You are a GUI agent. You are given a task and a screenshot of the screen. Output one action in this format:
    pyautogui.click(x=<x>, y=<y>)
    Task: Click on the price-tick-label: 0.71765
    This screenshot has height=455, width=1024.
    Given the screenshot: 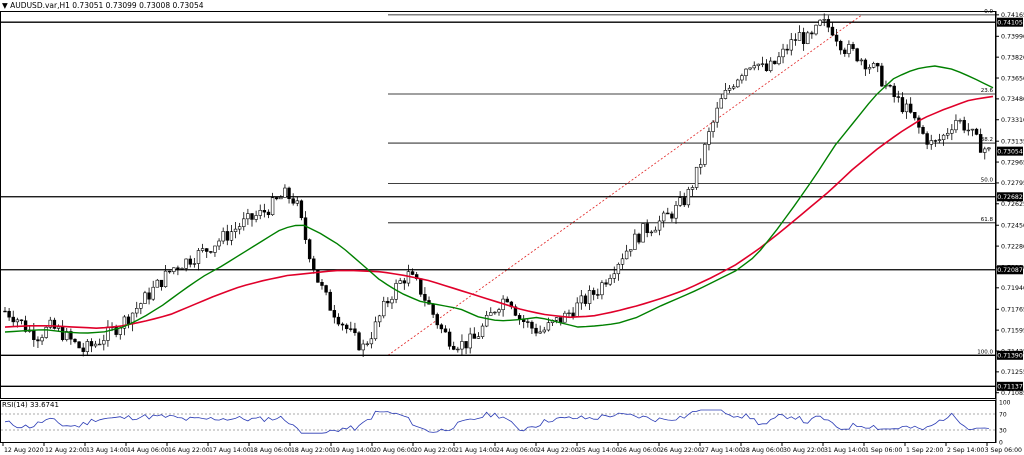 What is the action you would take?
    pyautogui.click(x=1012, y=310)
    